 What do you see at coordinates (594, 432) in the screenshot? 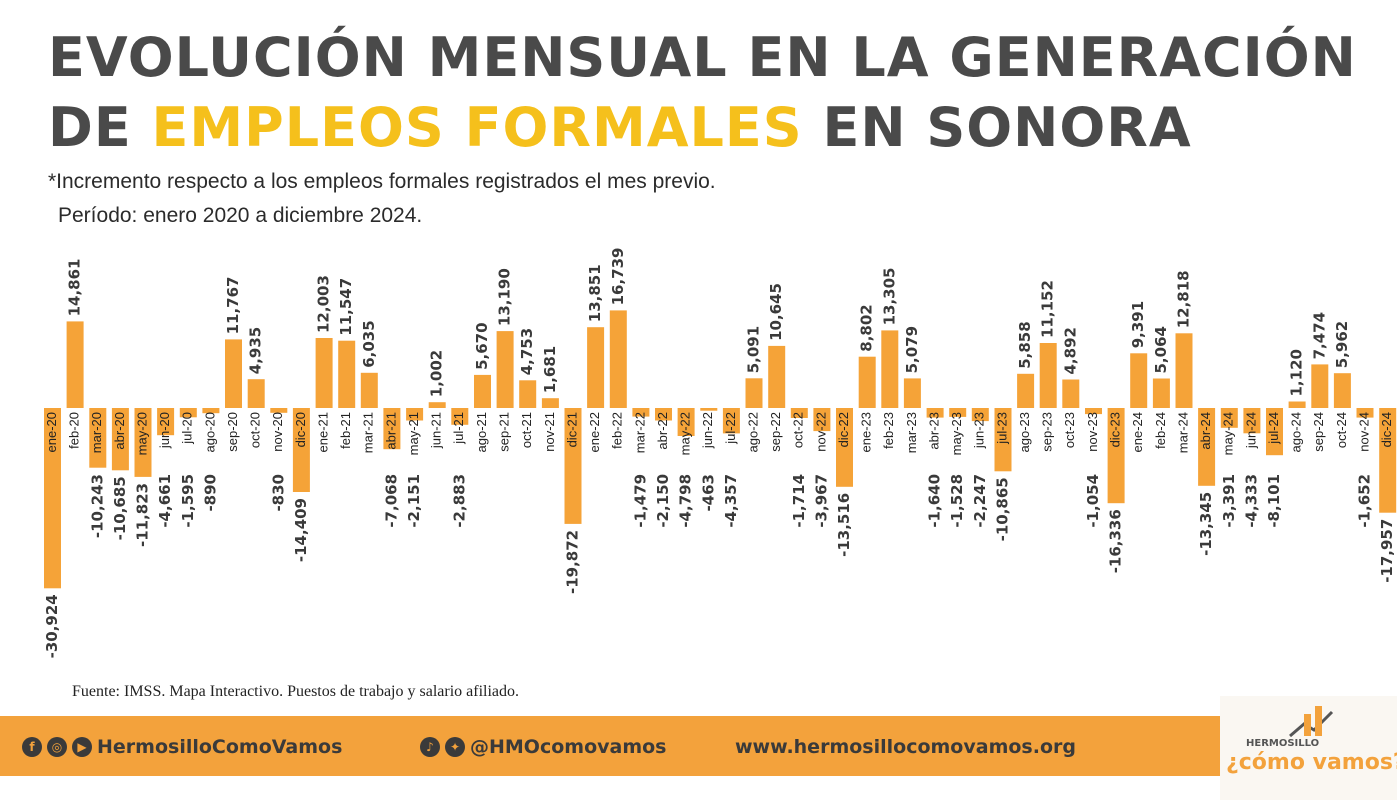
I see `category-label: ene-22` at bounding box center [594, 432].